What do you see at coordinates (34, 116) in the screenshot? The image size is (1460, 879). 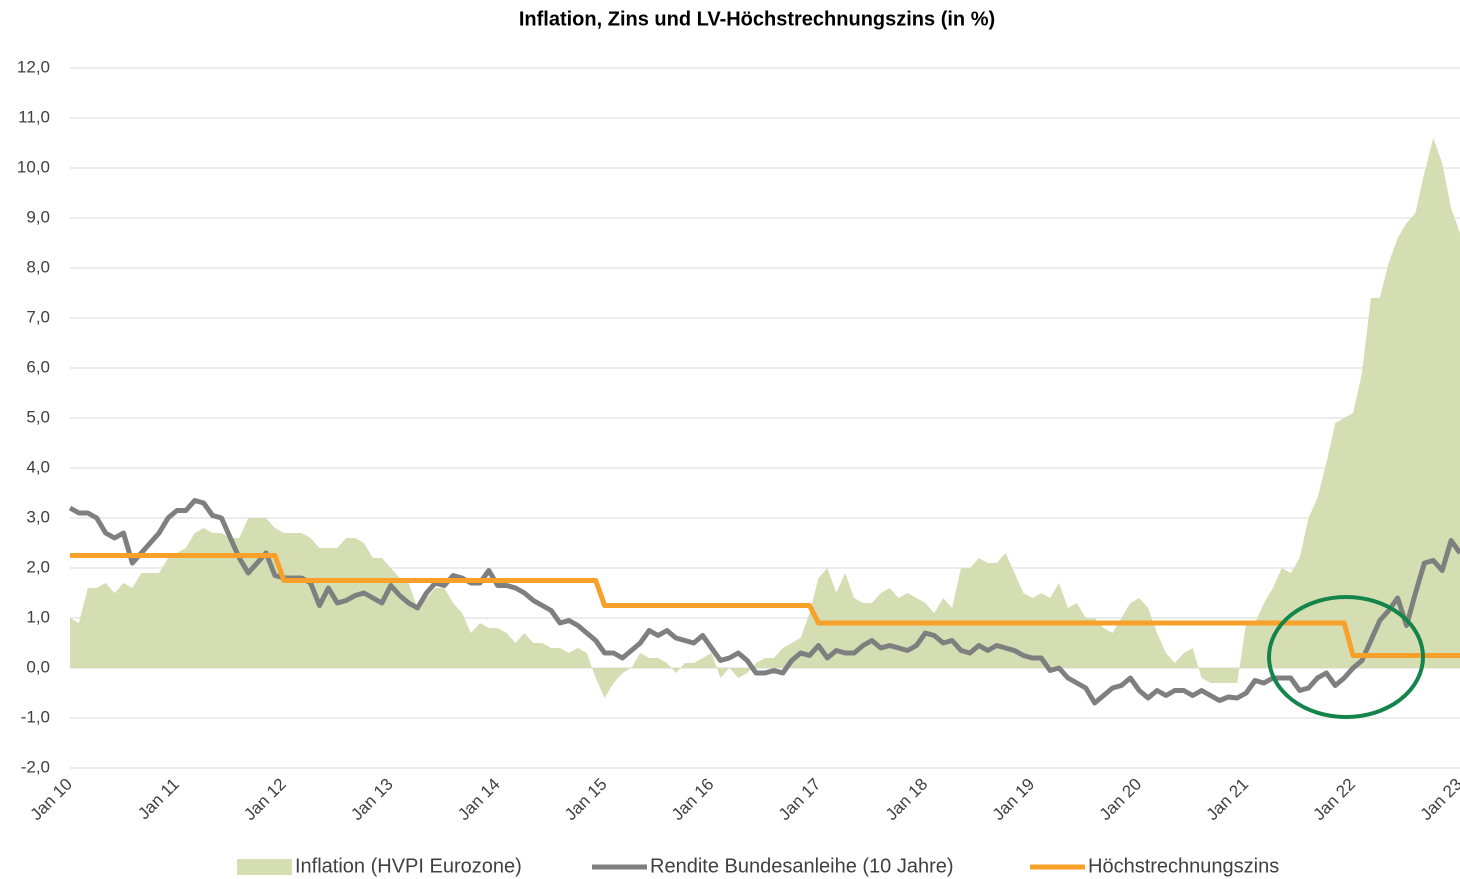 I see `y-tick-label: 11,0` at bounding box center [34, 116].